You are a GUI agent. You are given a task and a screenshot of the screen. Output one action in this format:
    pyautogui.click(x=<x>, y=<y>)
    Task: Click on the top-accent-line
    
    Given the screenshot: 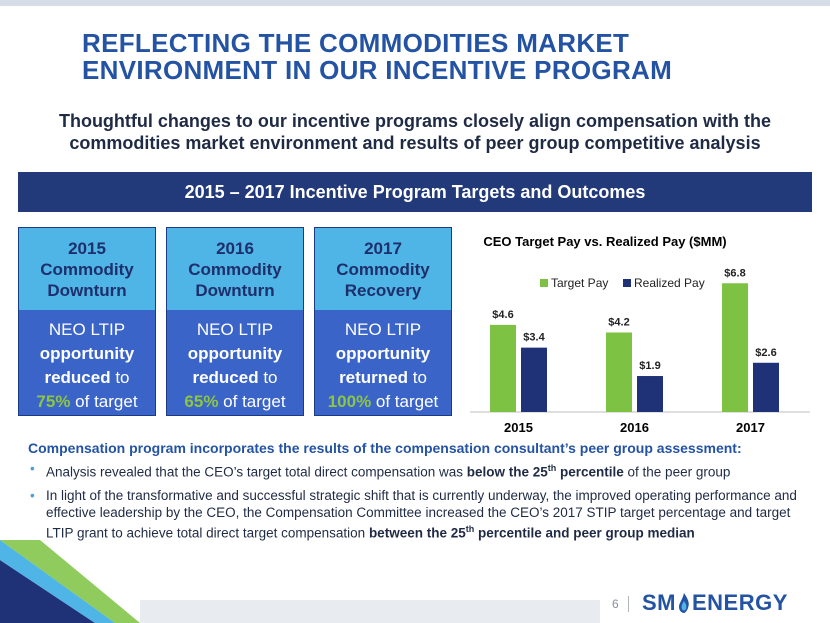 What is the action you would take?
    pyautogui.click(x=415, y=3)
    